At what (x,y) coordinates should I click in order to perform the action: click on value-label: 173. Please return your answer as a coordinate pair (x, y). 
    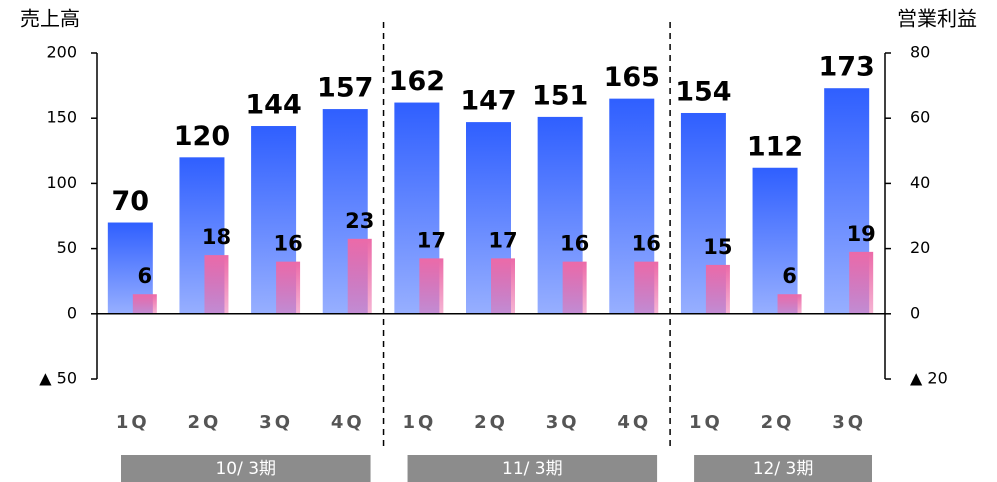
    Looking at the image, I should click on (846, 67).